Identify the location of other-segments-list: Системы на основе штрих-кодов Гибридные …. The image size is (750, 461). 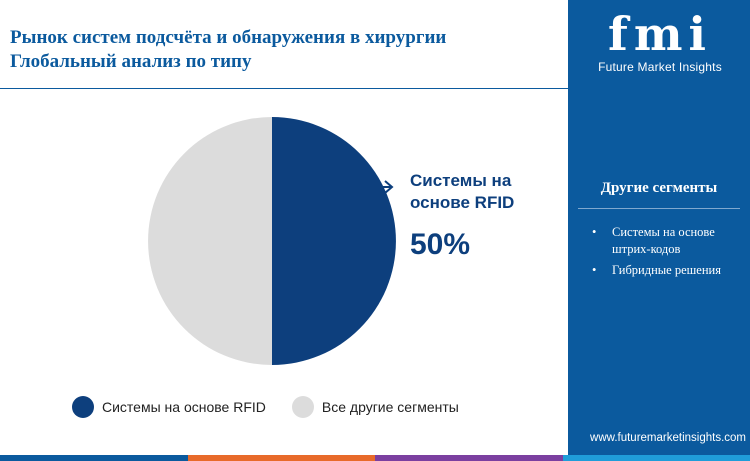
(667, 253).